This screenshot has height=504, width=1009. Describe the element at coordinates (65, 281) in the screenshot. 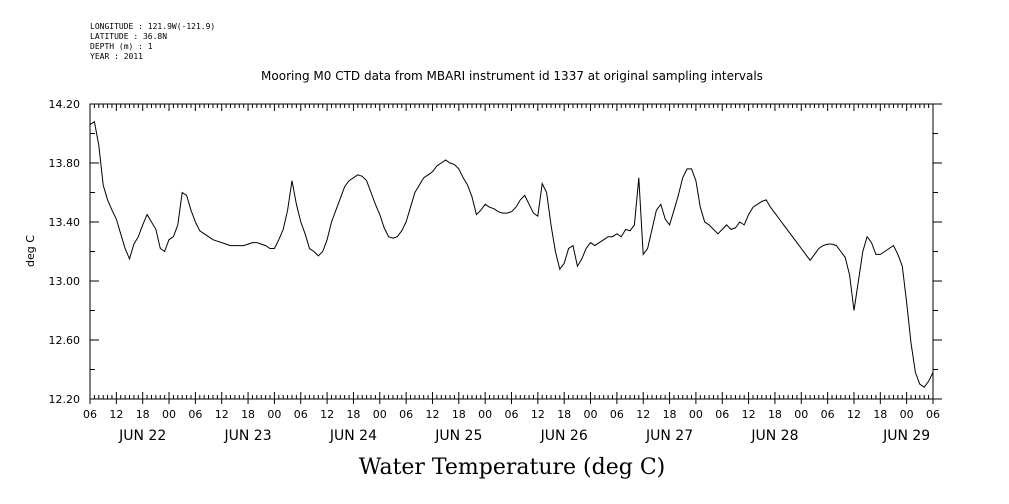

I see `y-tick-label: 13.00` at that location.